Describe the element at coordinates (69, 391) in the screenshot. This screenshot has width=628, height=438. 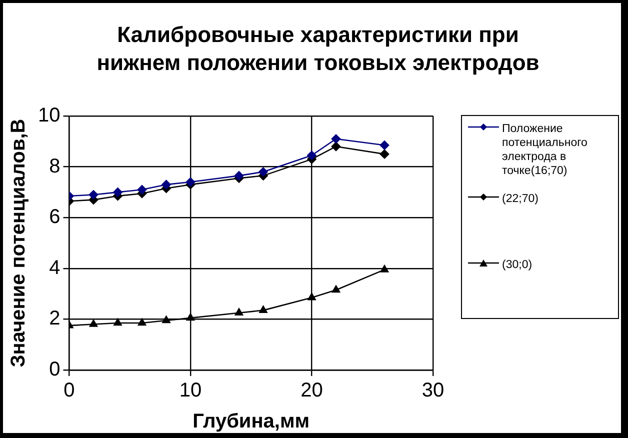
I see `x-tick-label: 0` at that location.